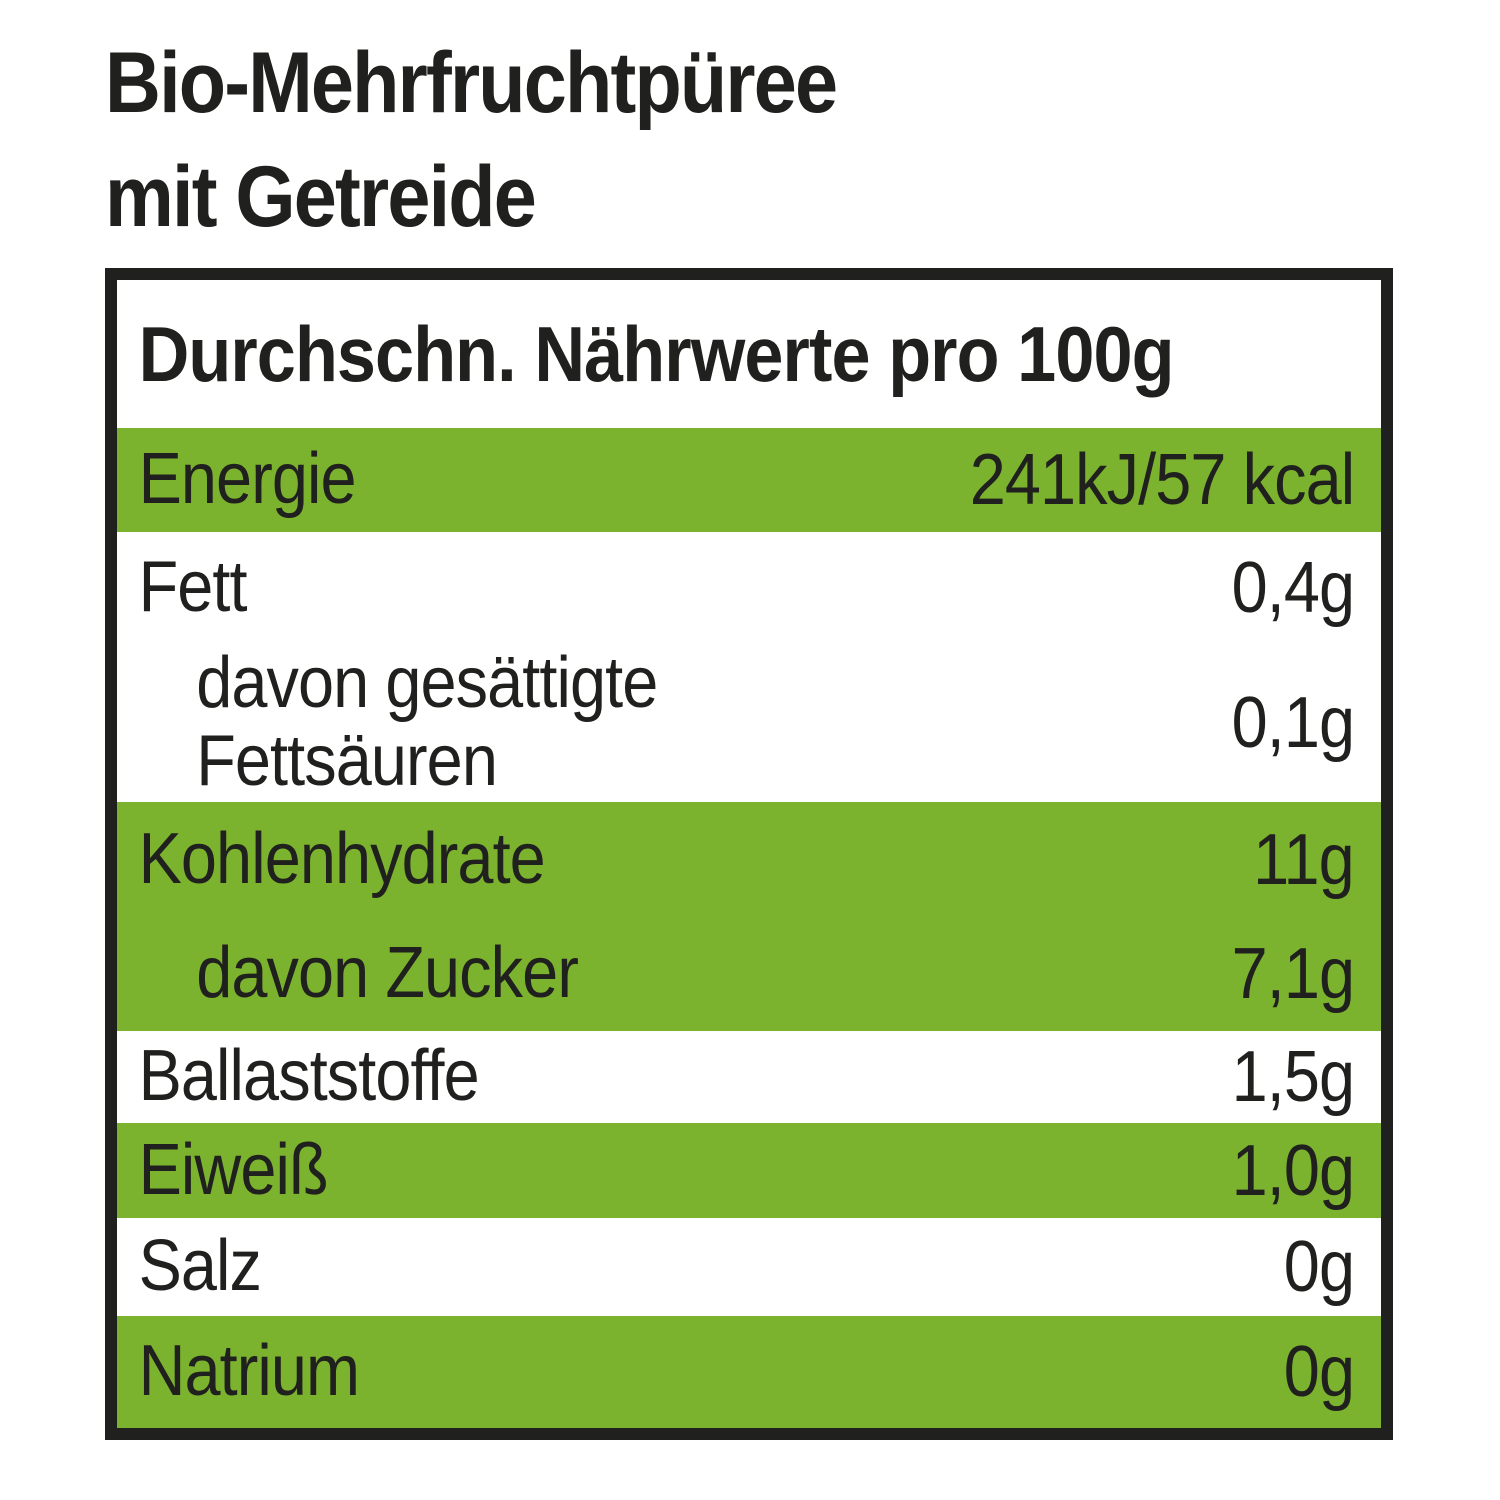 Image resolution: width=1500 pixels, height=1500 pixels. What do you see at coordinates (749, 1372) in the screenshot?
I see `table-row-natrium: Natrium 0g` at bounding box center [749, 1372].